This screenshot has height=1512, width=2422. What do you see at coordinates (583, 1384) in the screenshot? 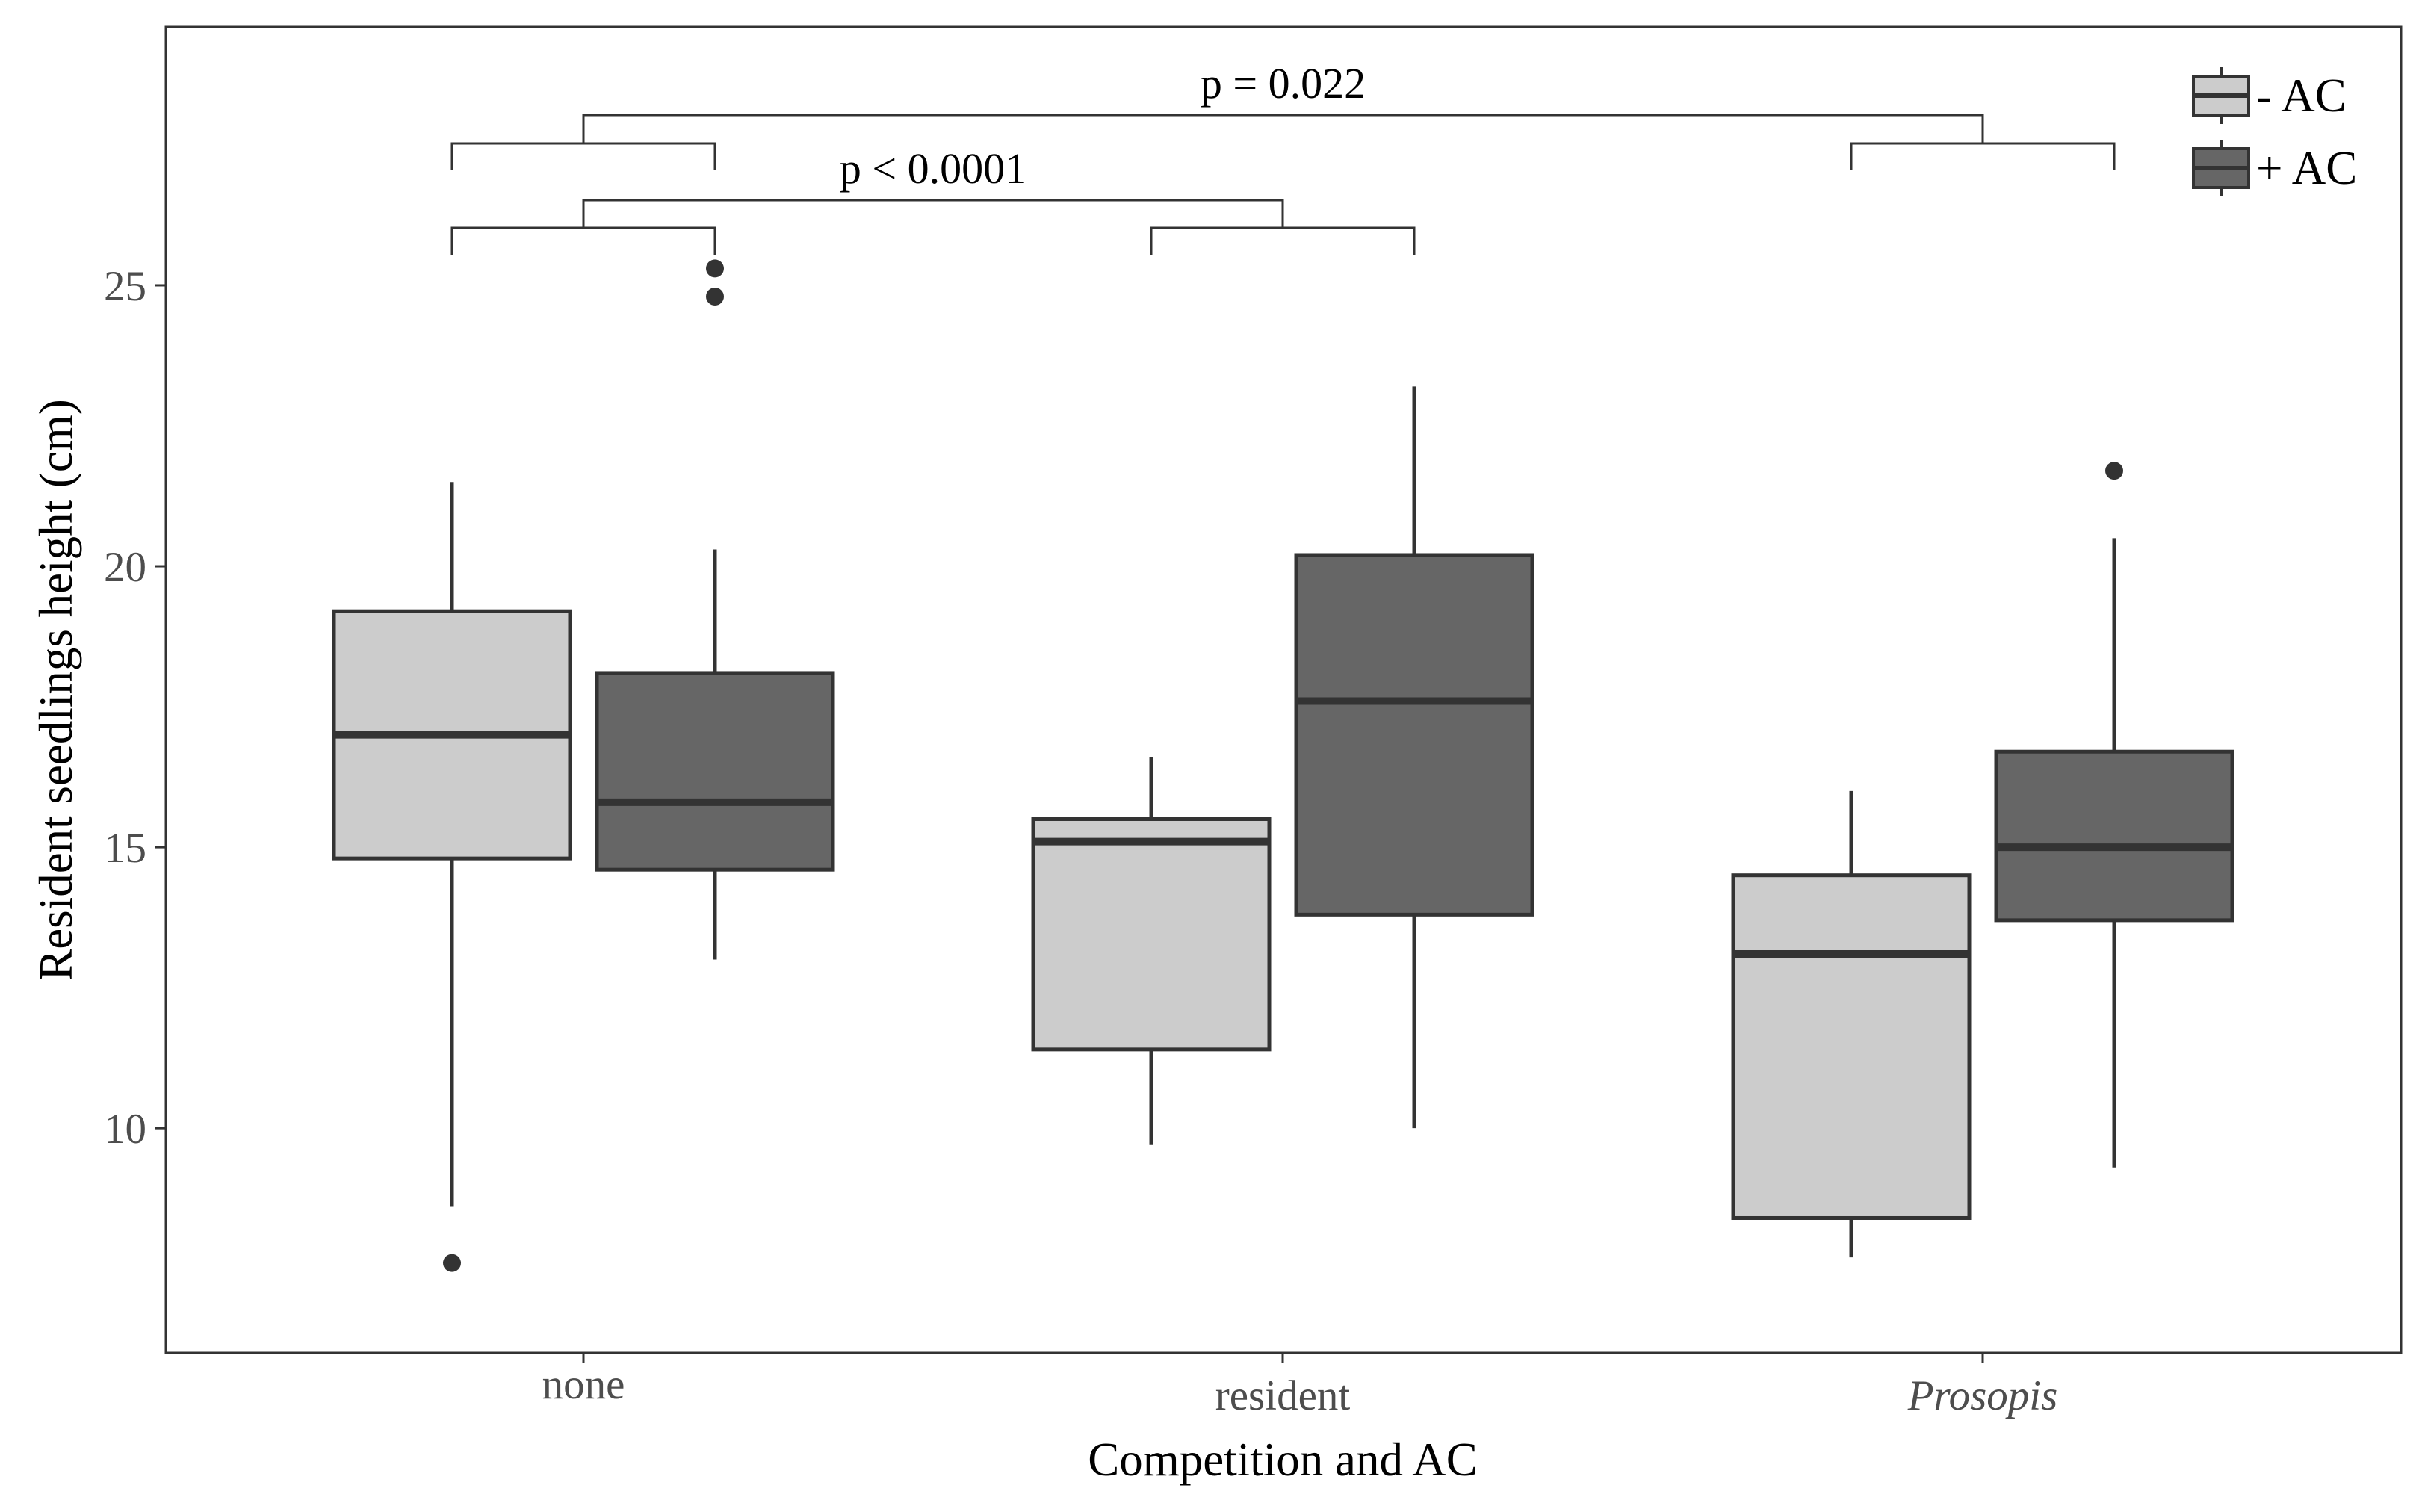
I see `x-tick-label: none` at bounding box center [583, 1384].